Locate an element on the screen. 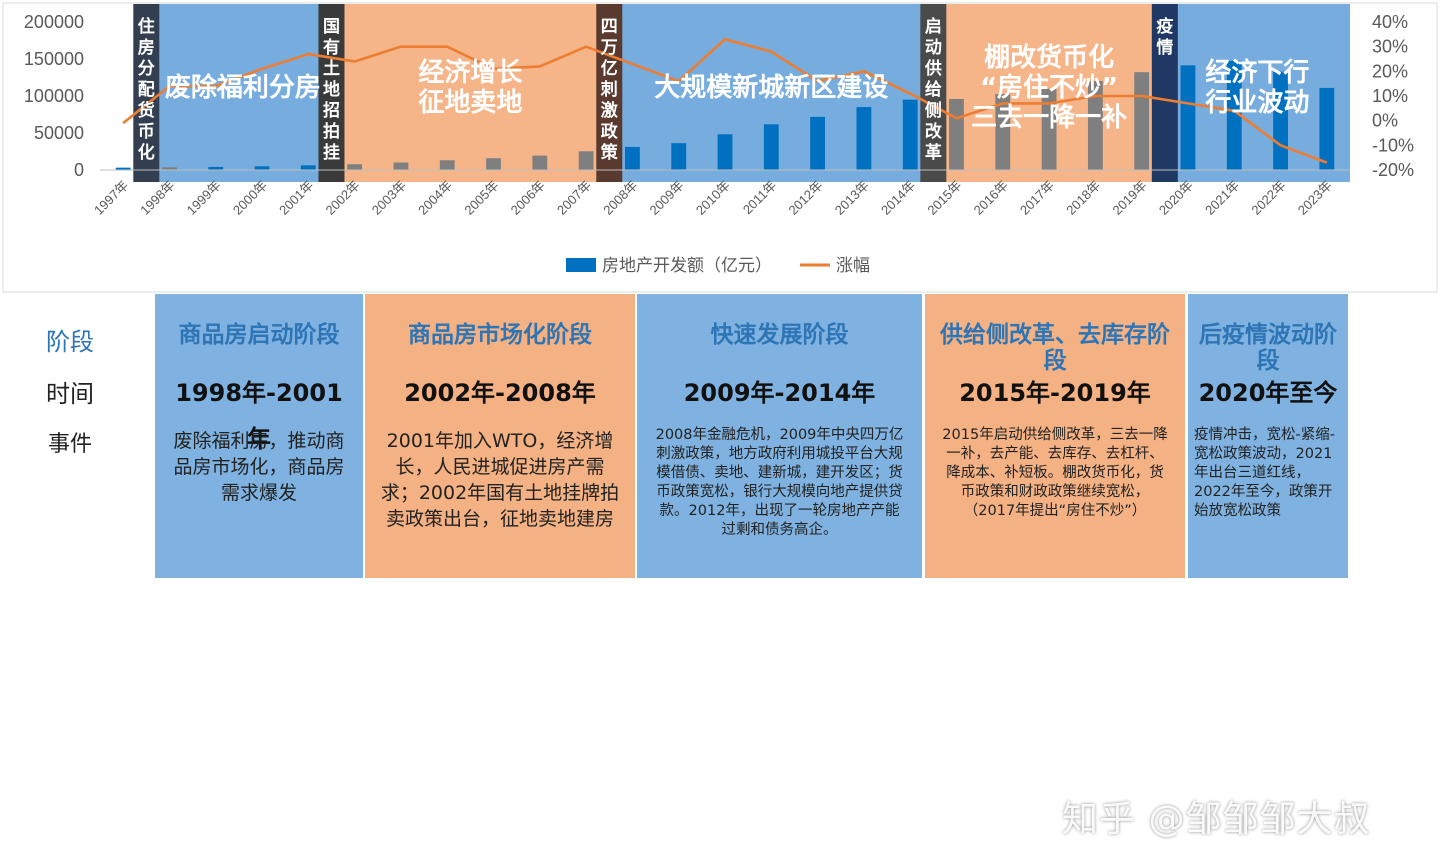 The image size is (1440, 842). policy-marker-char: 地 is located at coordinates (331, 89).